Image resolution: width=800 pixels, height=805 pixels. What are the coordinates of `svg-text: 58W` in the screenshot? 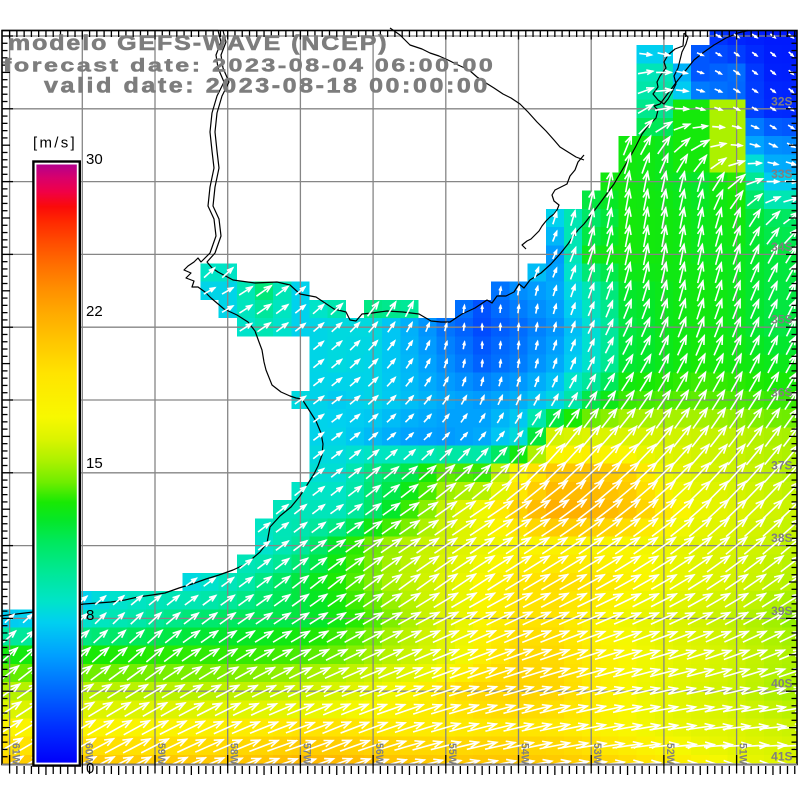 It's located at (234, 754).